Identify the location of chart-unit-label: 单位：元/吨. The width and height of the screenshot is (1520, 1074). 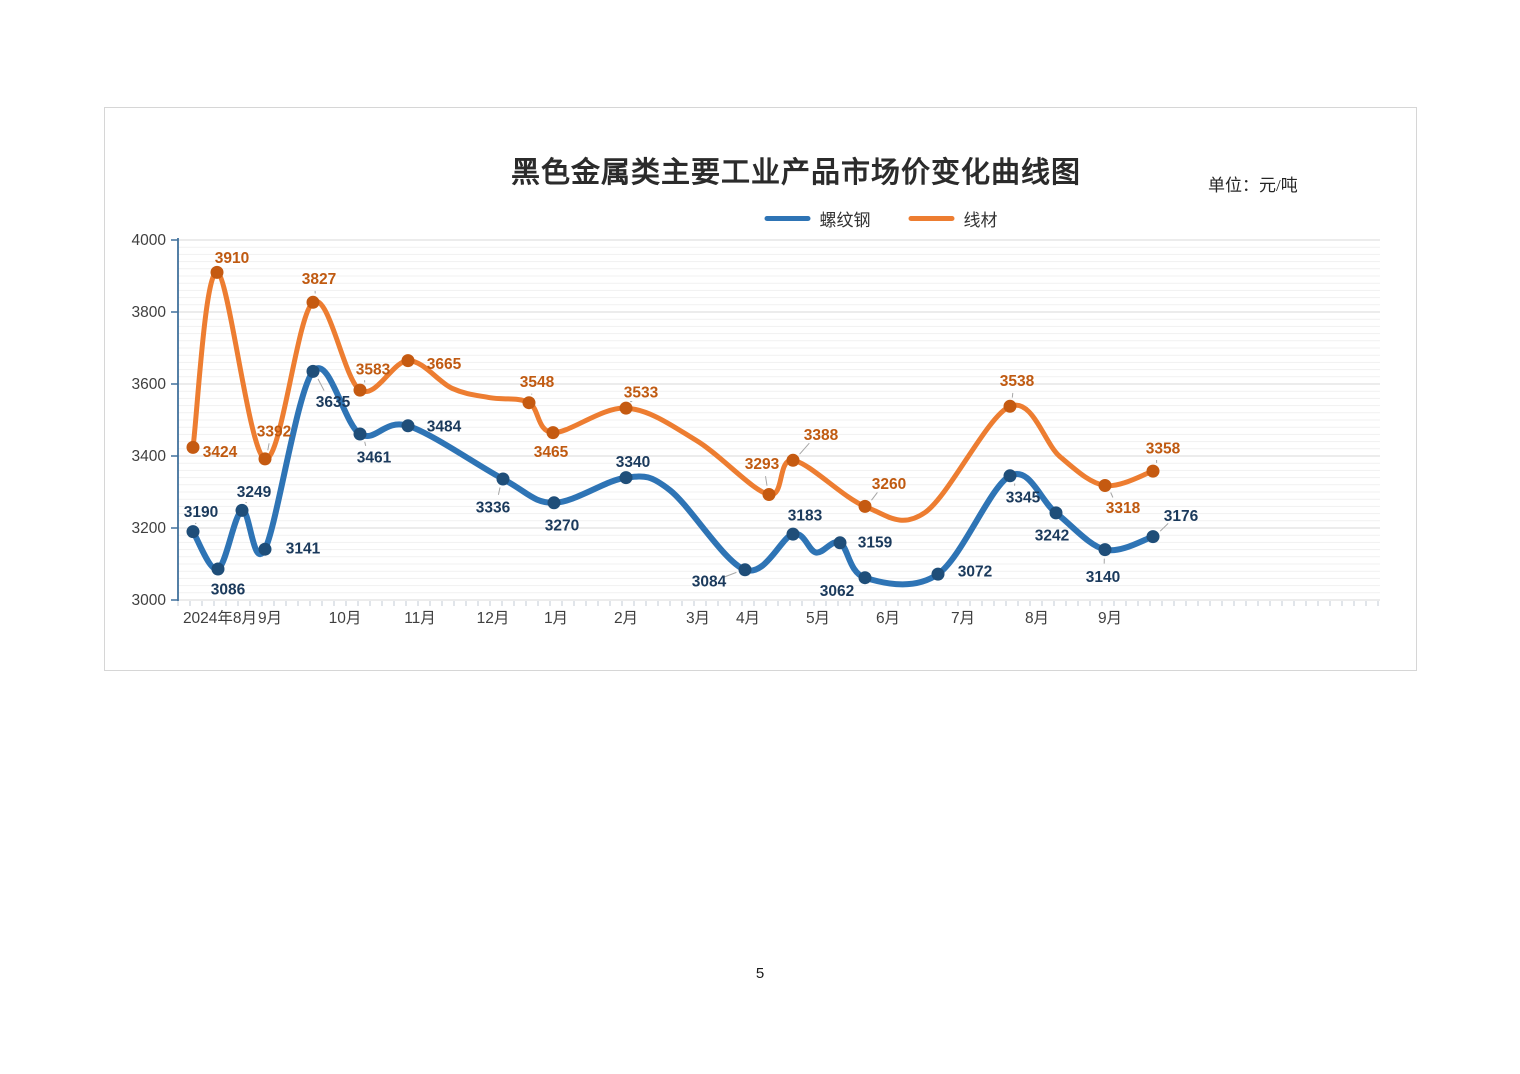
(1253, 185).